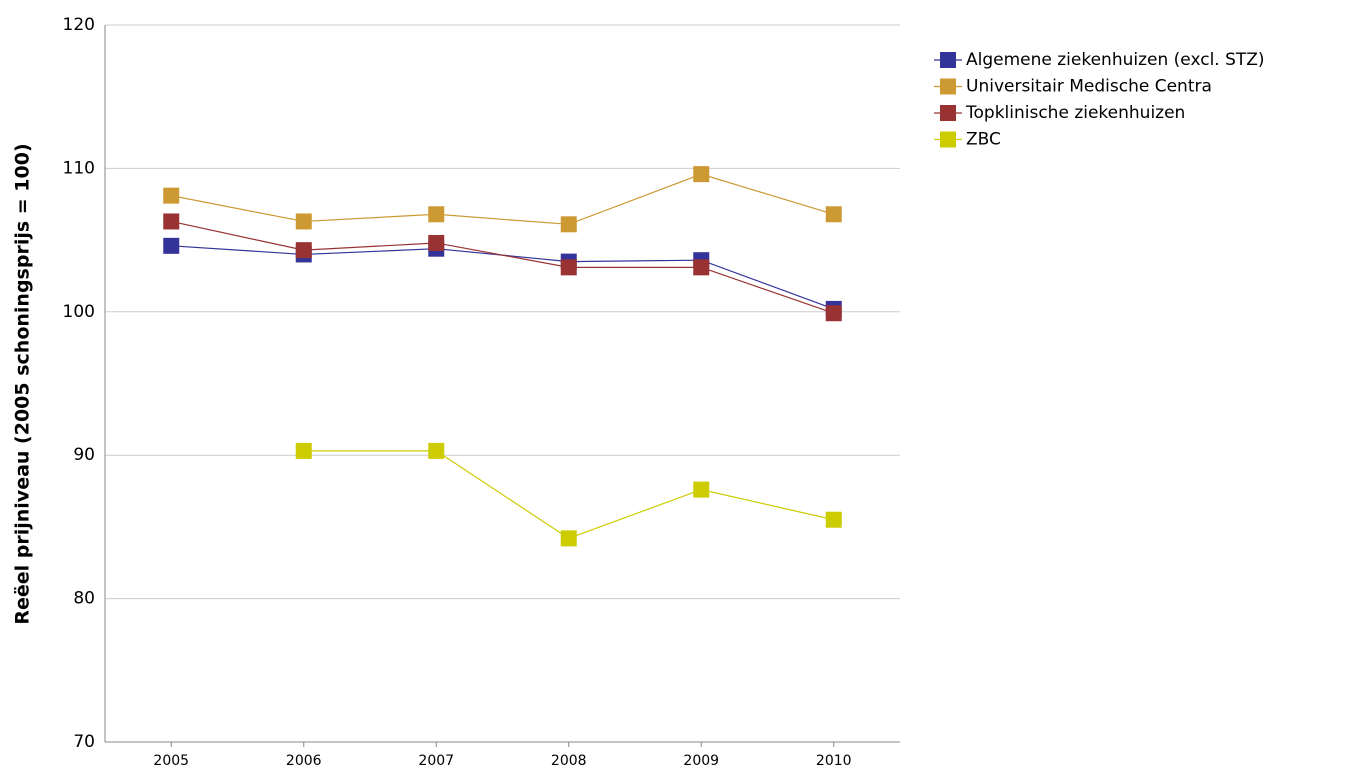 This screenshot has width=1346, height=766. I want to click on x-tick-label: 2006, so click(304, 759).